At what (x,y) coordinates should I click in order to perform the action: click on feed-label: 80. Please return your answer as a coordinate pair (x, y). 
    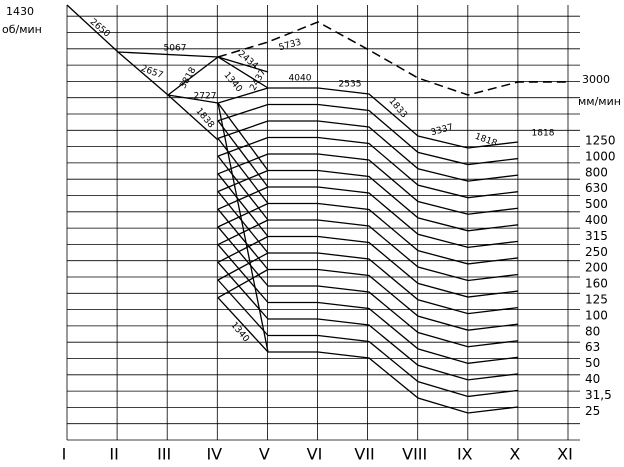
    Looking at the image, I should click on (592, 331).